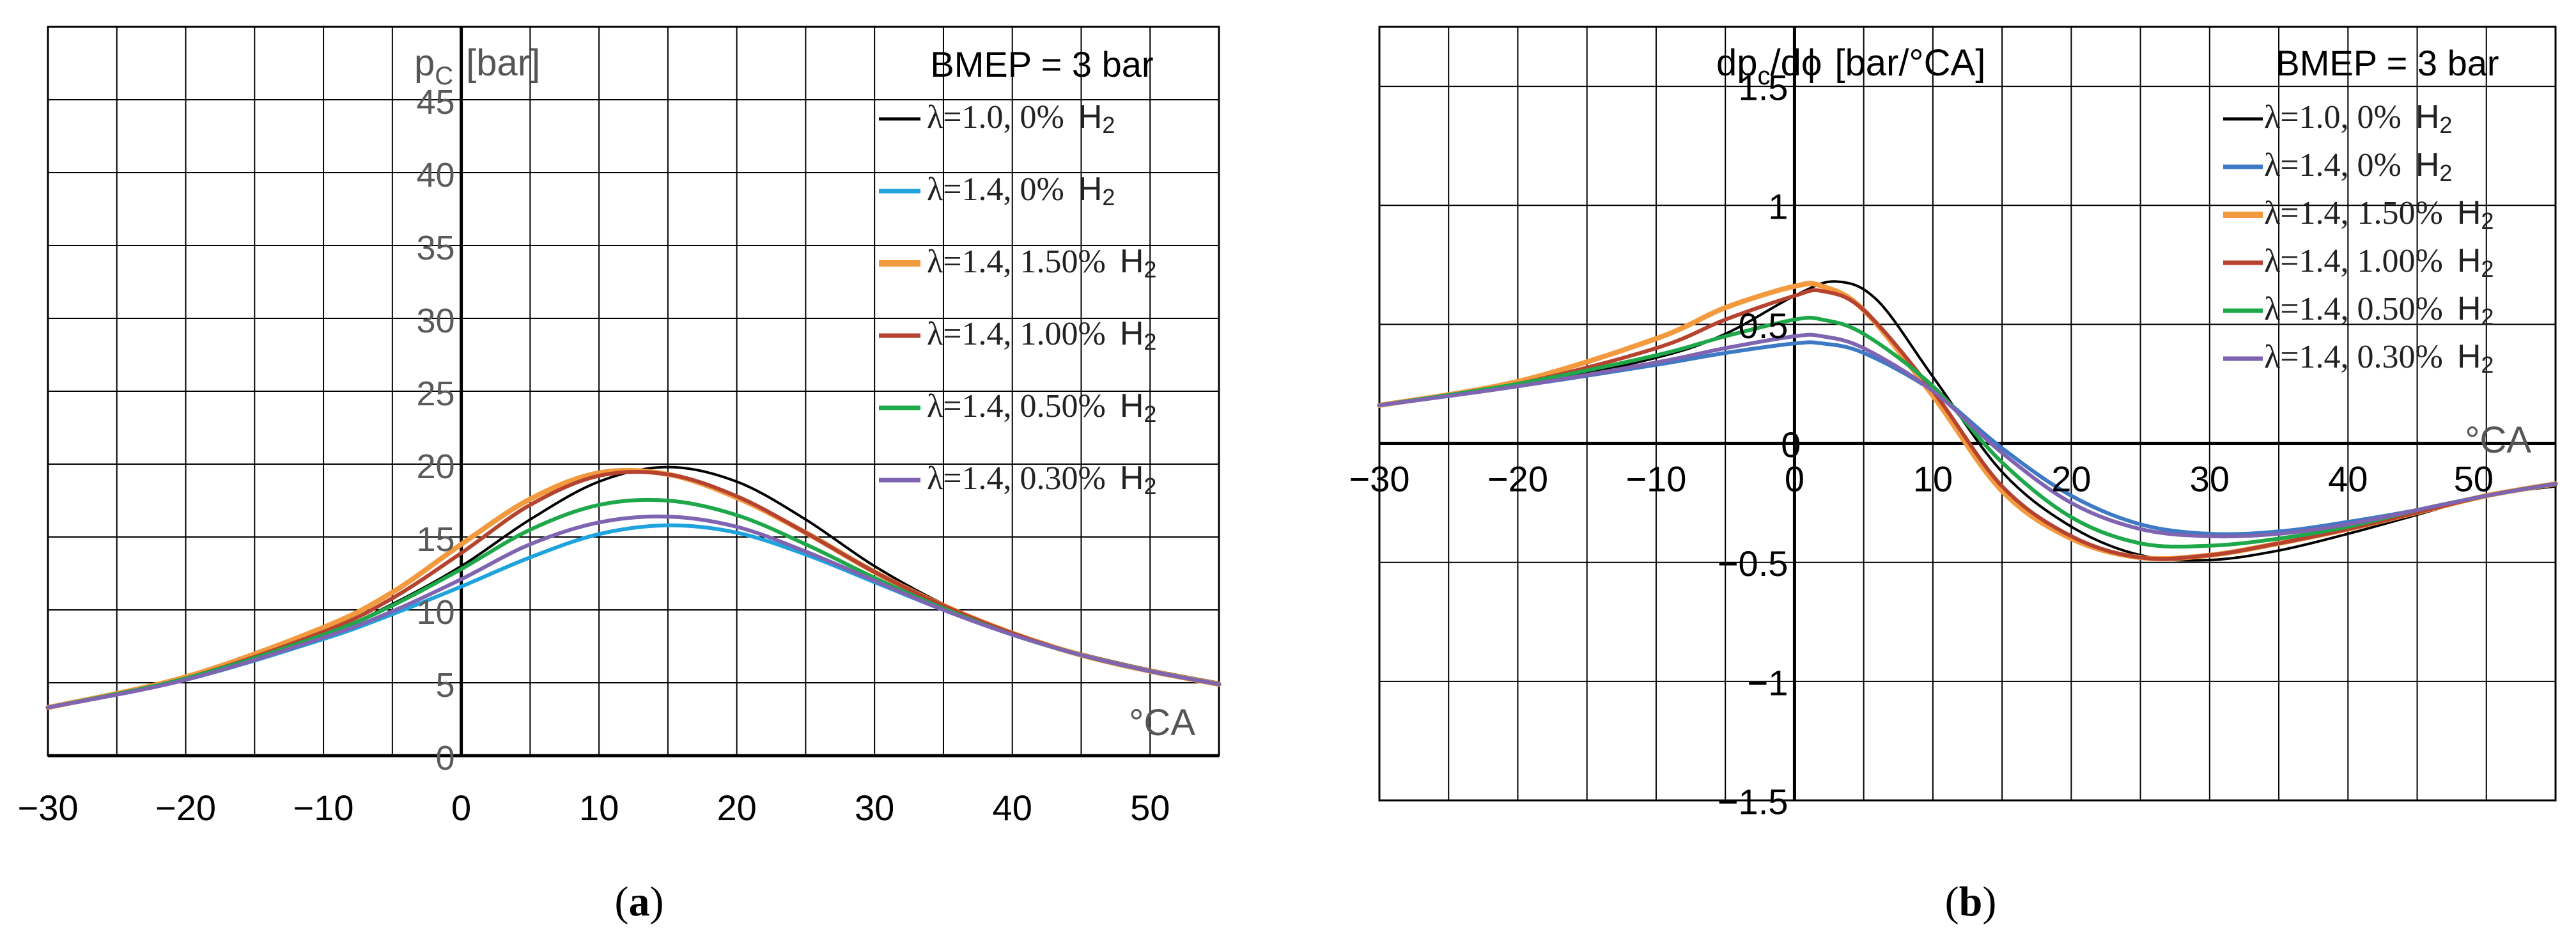  What do you see at coordinates (874, 808) in the screenshot?
I see `x-tick-label: 30` at bounding box center [874, 808].